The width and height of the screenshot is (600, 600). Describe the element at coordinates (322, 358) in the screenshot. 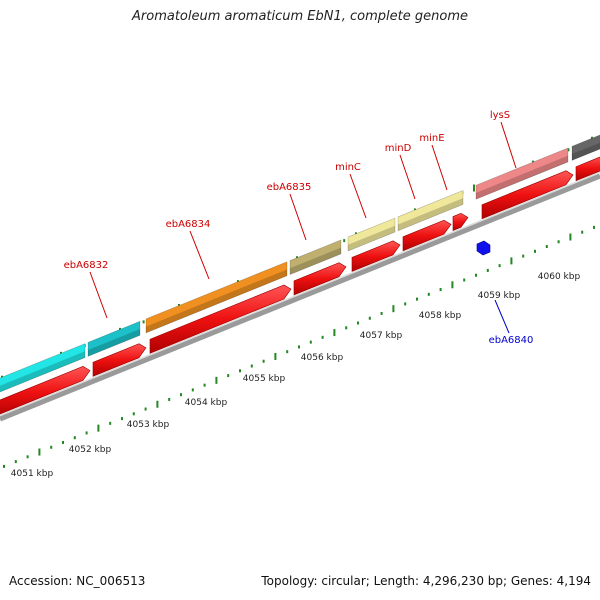

I see `scale-label: 4056 kbp` at that location.